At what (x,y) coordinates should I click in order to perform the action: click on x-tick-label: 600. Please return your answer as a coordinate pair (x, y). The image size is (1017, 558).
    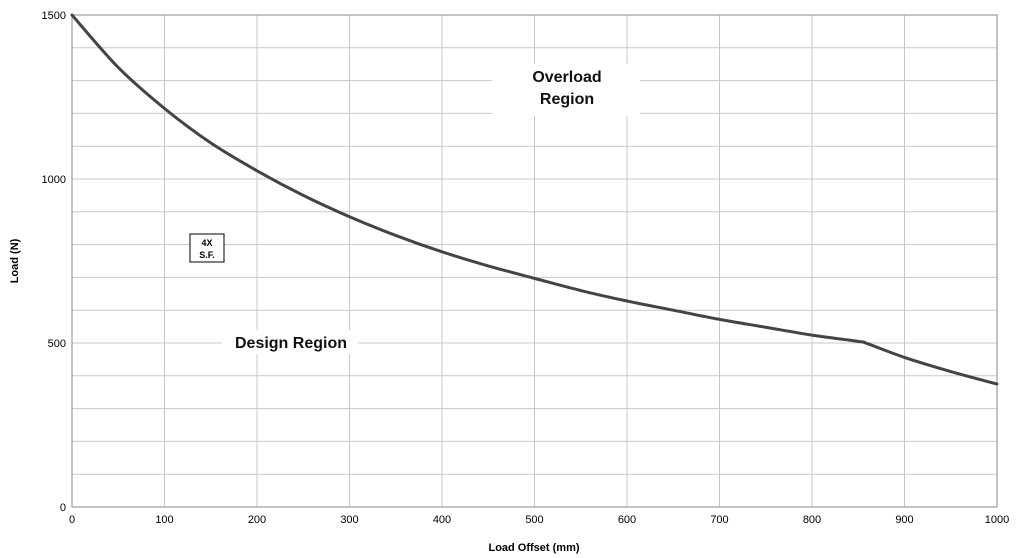
    Looking at the image, I should click on (627, 520).